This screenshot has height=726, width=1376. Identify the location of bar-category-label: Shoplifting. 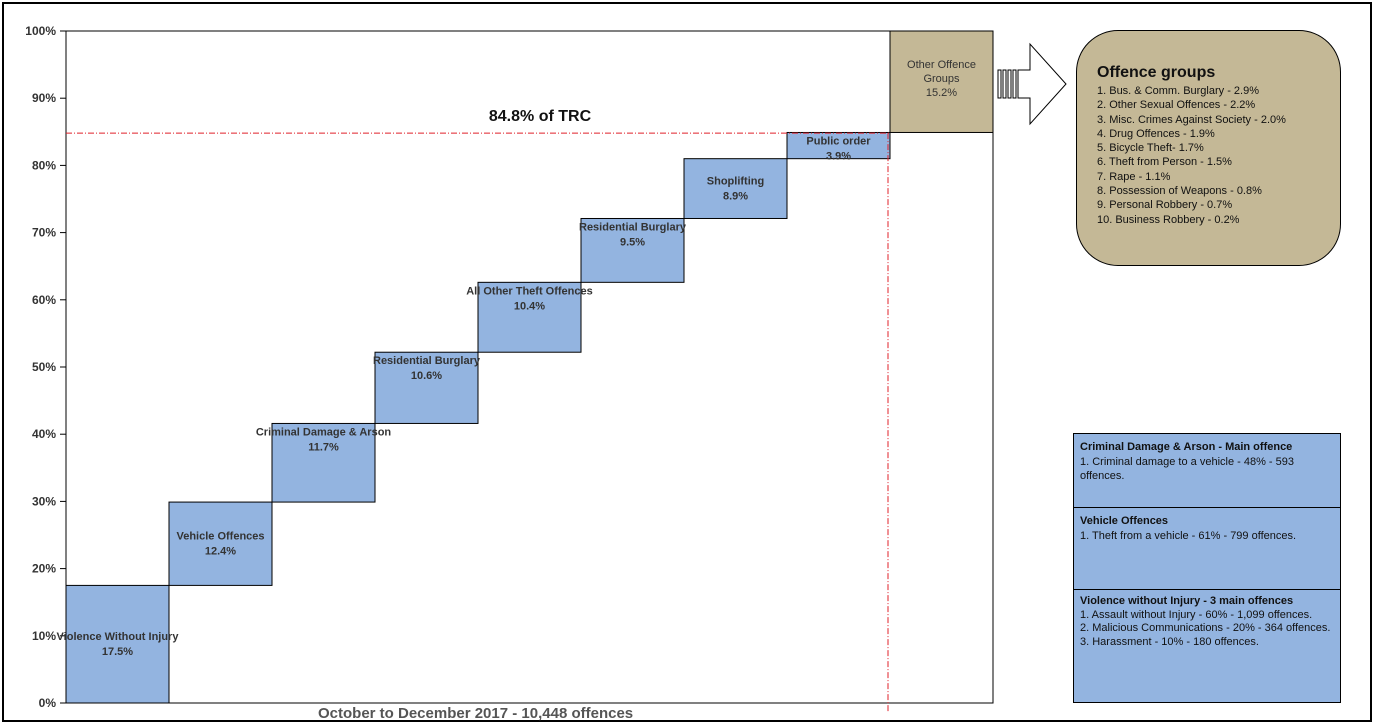
(735, 182).